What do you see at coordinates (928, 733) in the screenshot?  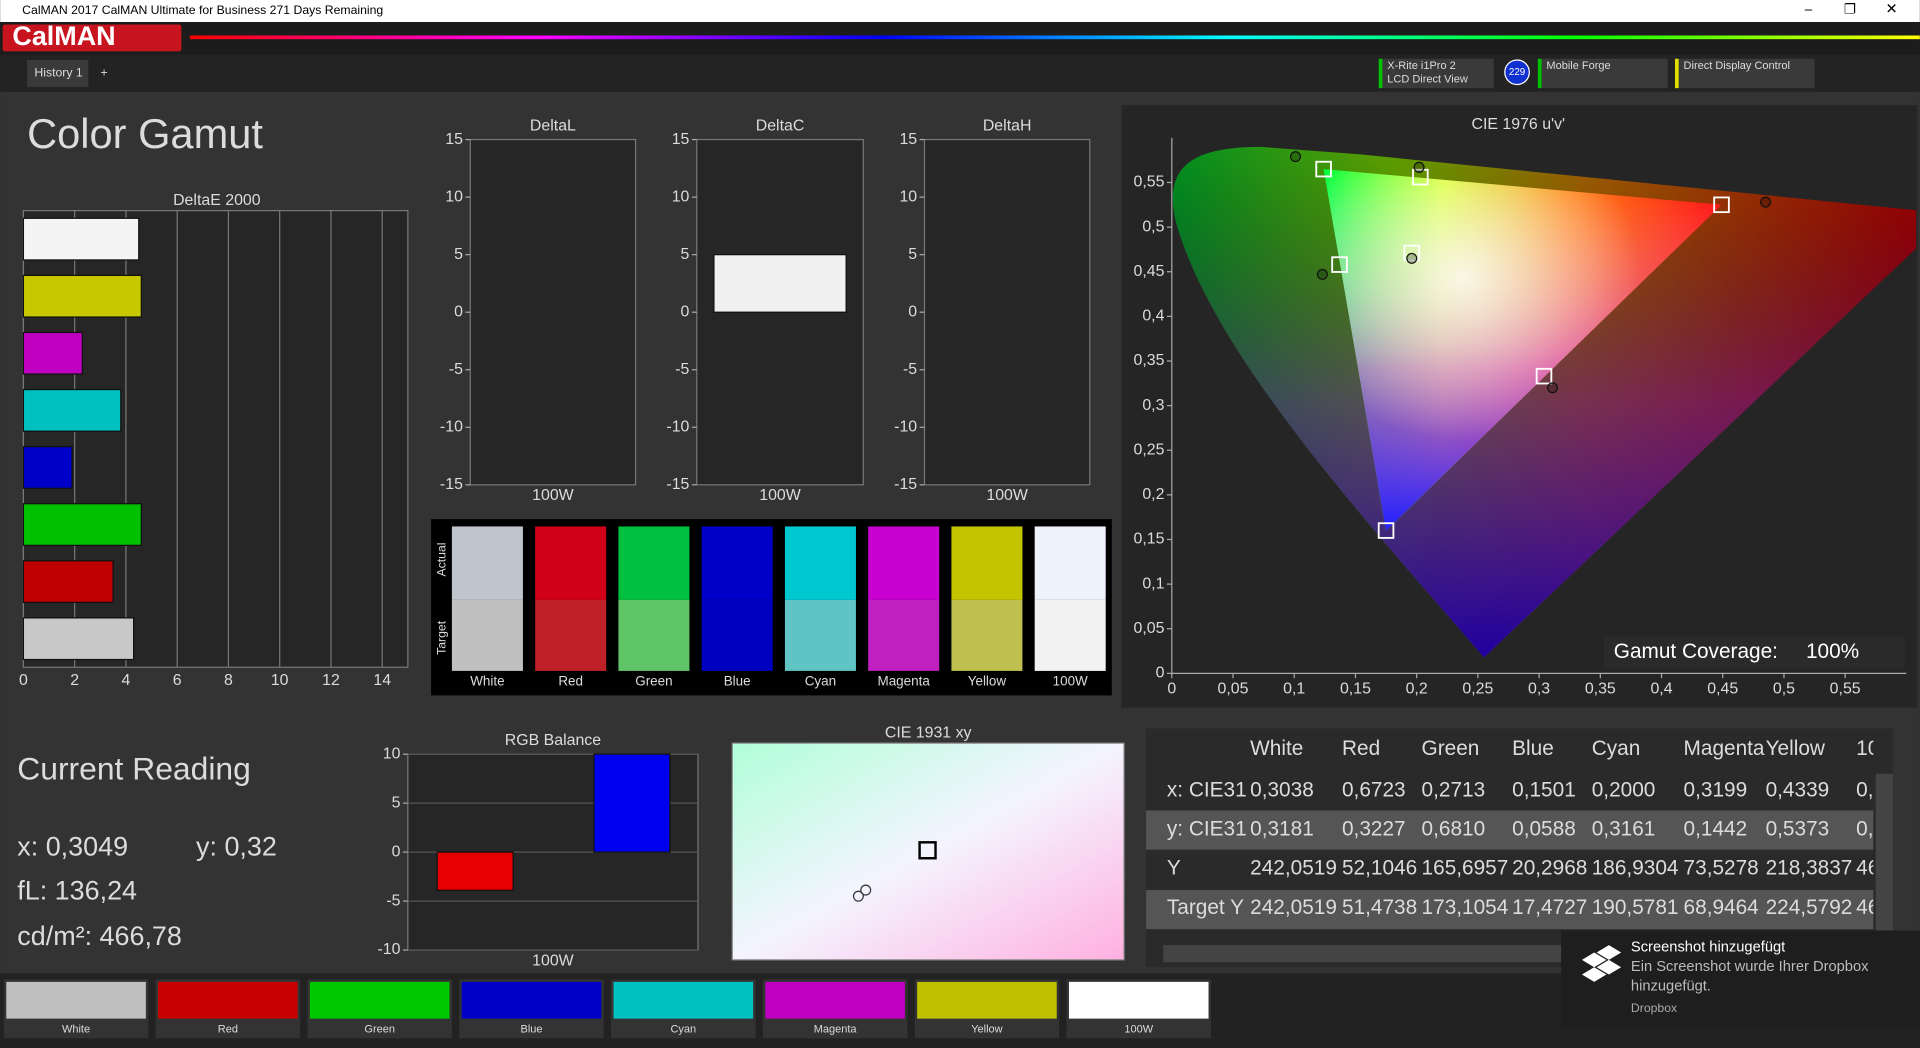 I see `cie1931-title: CIE 1931 xy` at bounding box center [928, 733].